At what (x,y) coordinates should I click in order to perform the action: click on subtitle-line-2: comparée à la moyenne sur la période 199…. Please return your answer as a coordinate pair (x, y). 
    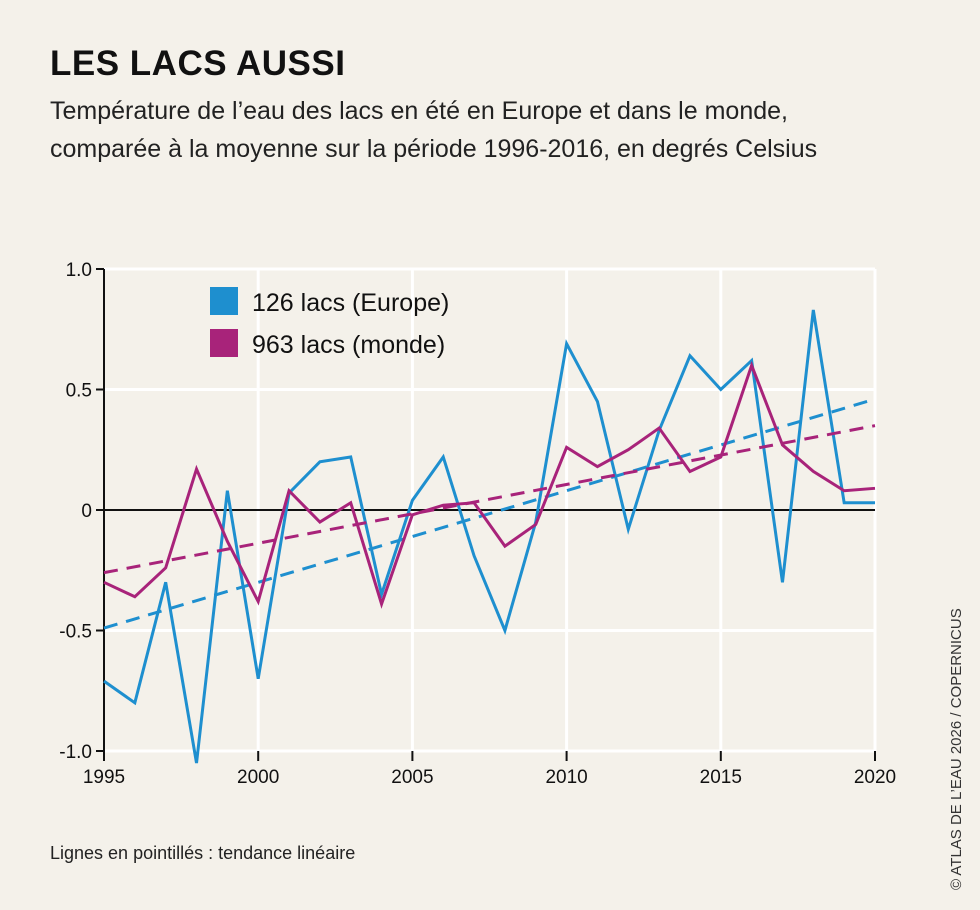
    Looking at the image, I should click on (434, 149).